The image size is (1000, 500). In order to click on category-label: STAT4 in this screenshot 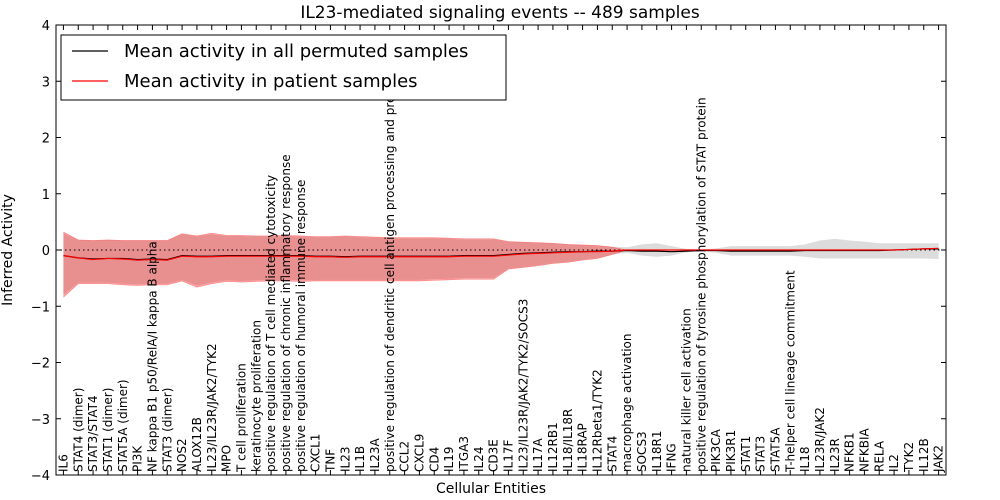, I will do `click(612, 454)`.